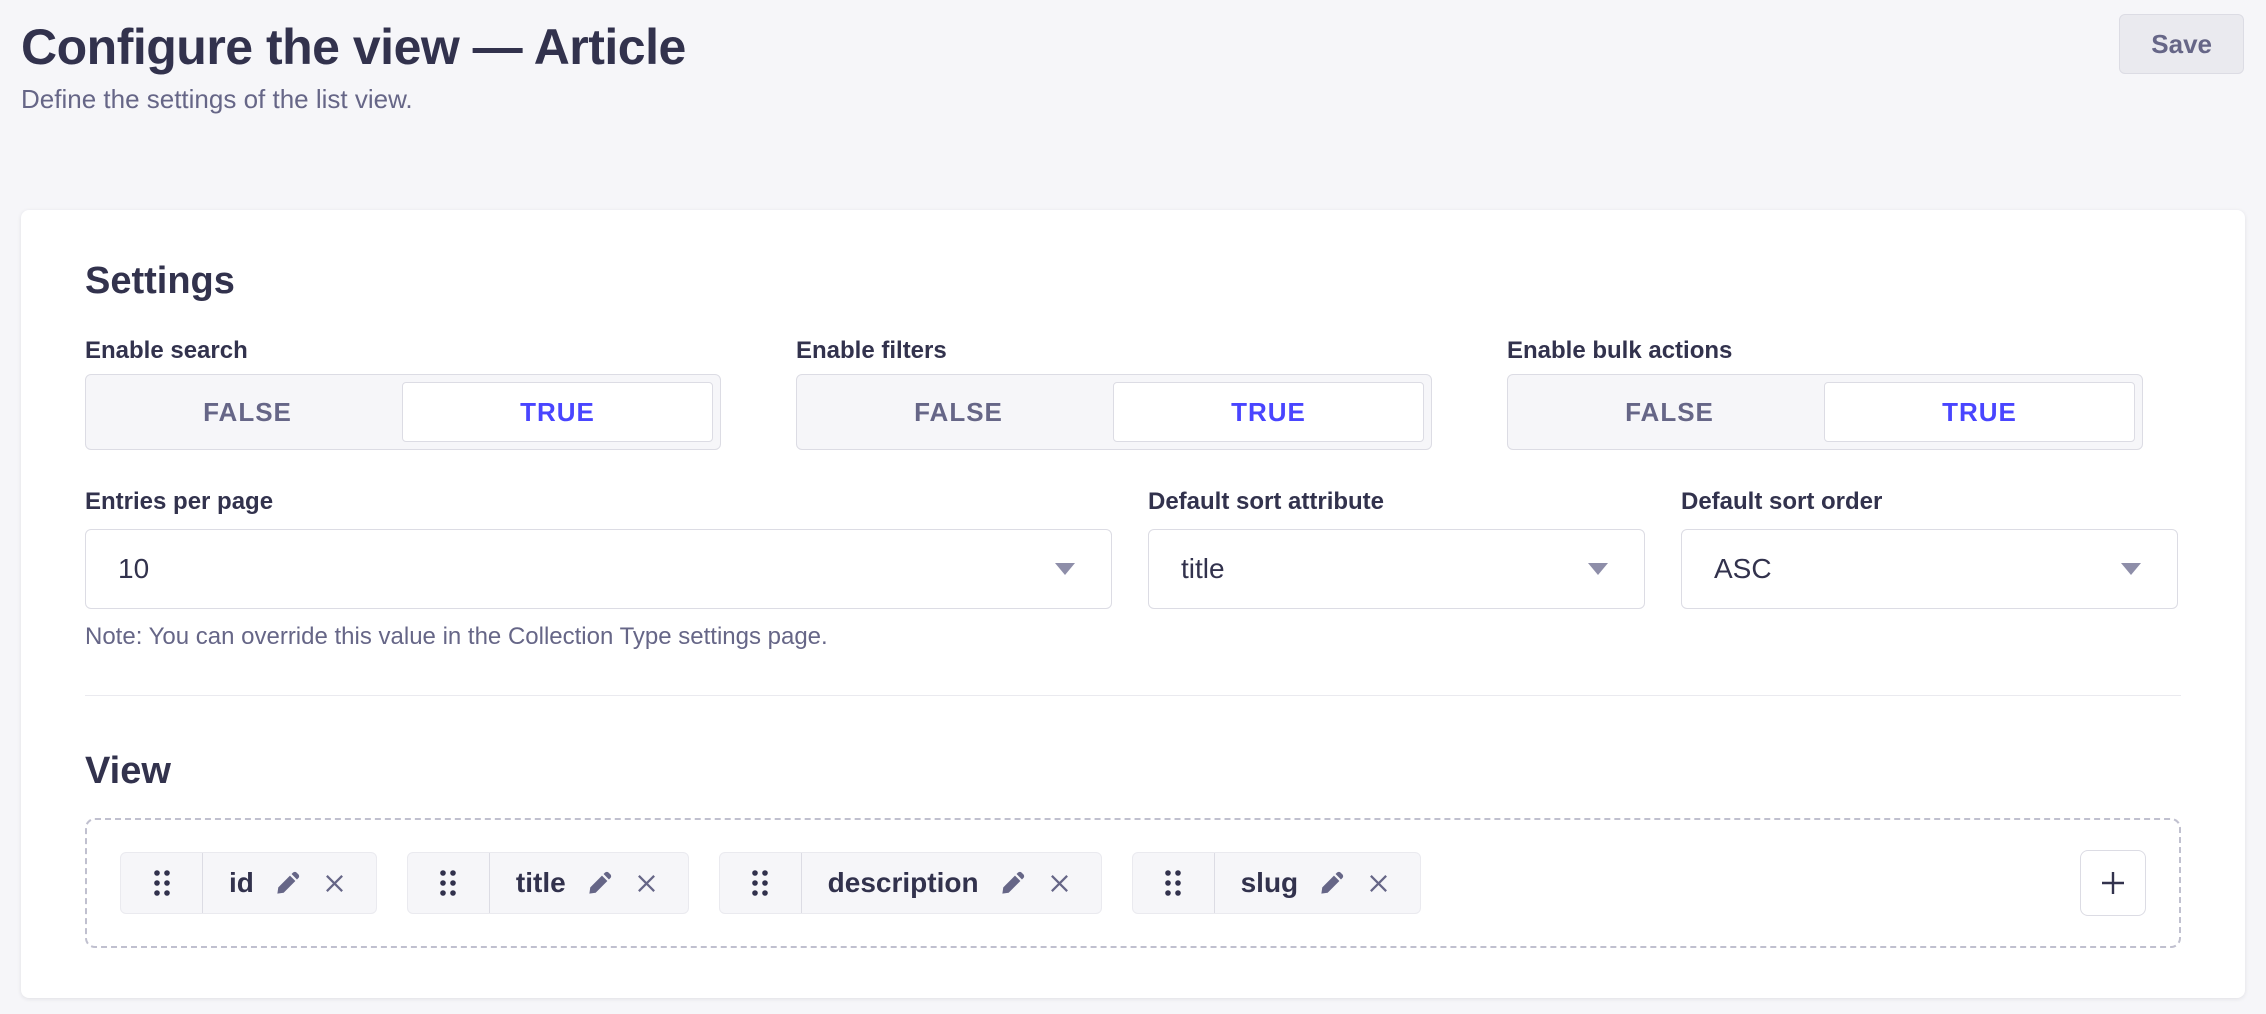  I want to click on entries-per-page-select: 10, so click(598, 569).